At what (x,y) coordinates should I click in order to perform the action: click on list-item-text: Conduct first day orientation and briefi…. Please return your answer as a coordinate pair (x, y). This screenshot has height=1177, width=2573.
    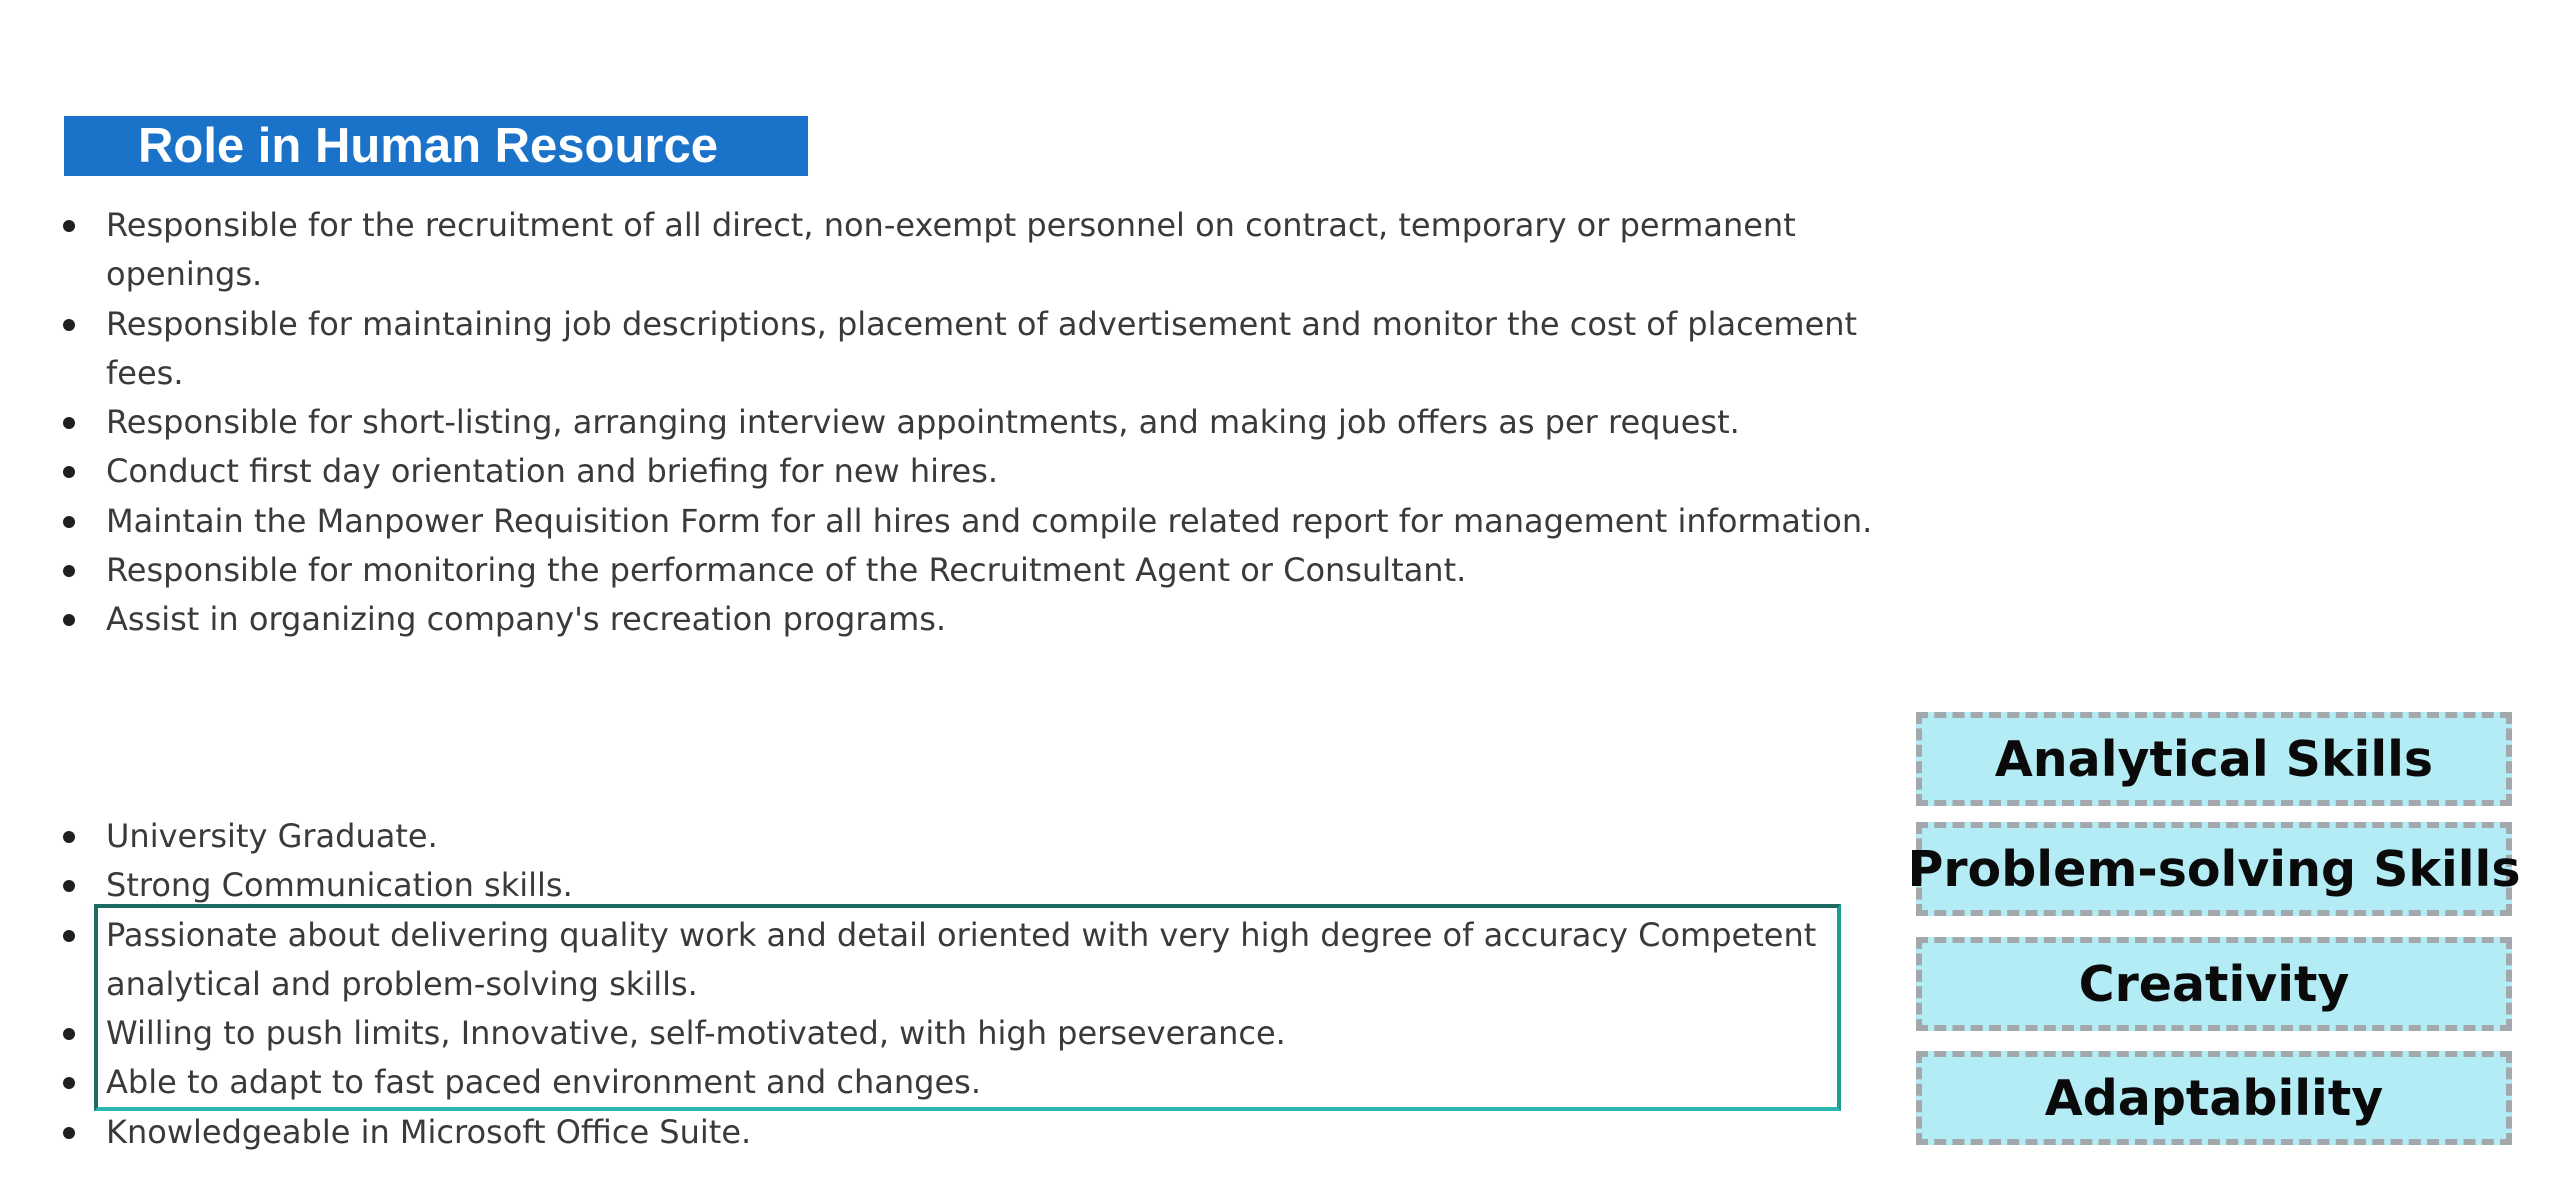
    Looking at the image, I should click on (552, 471).